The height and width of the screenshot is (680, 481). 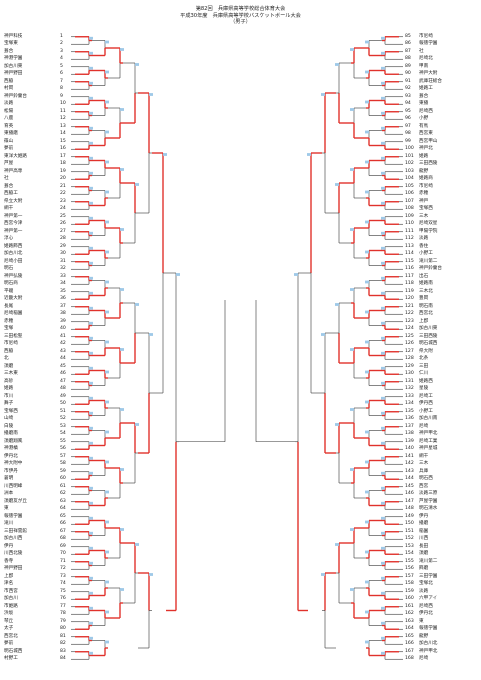 I want to click on team-name: 葺合, so click(x=424, y=96).